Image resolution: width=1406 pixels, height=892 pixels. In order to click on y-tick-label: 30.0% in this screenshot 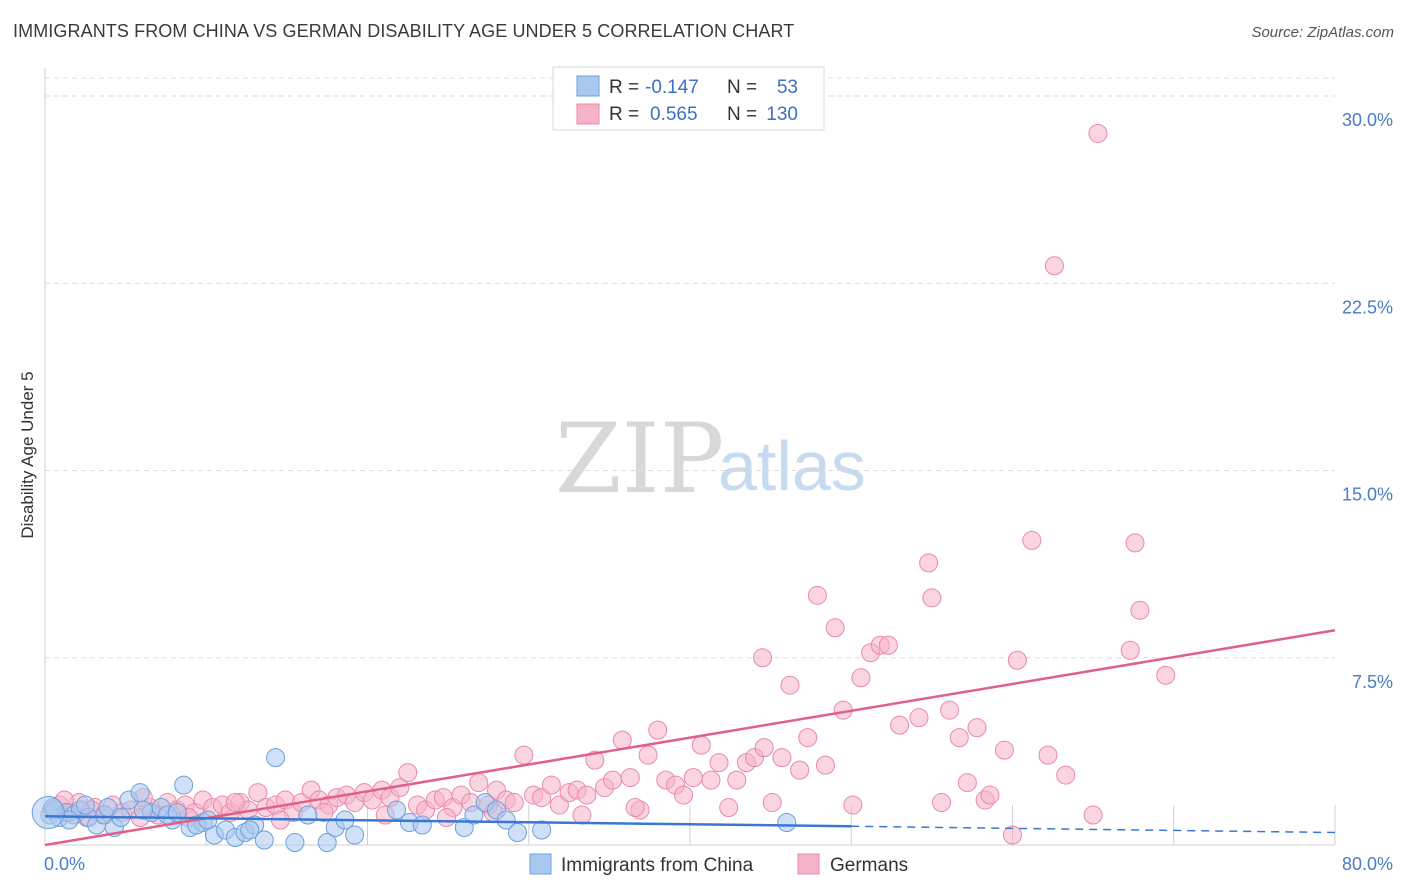, I will do `click(1367, 120)`.